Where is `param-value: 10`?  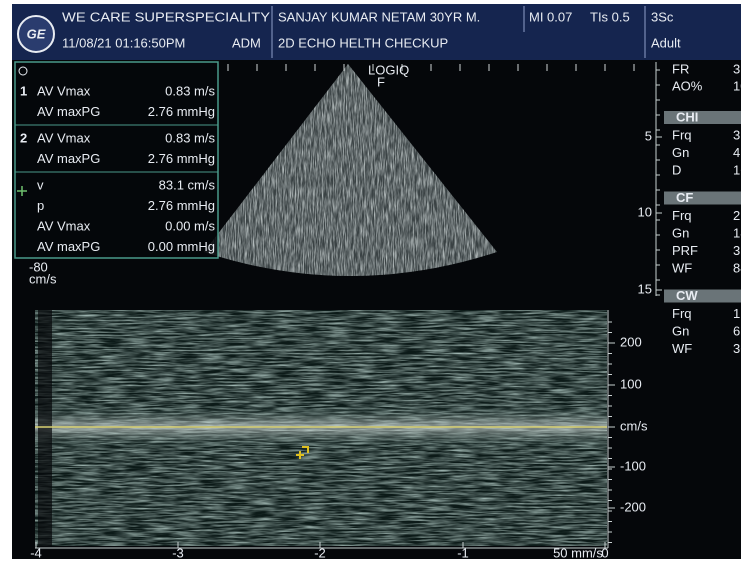 param-value: 10 is located at coordinates (737, 85).